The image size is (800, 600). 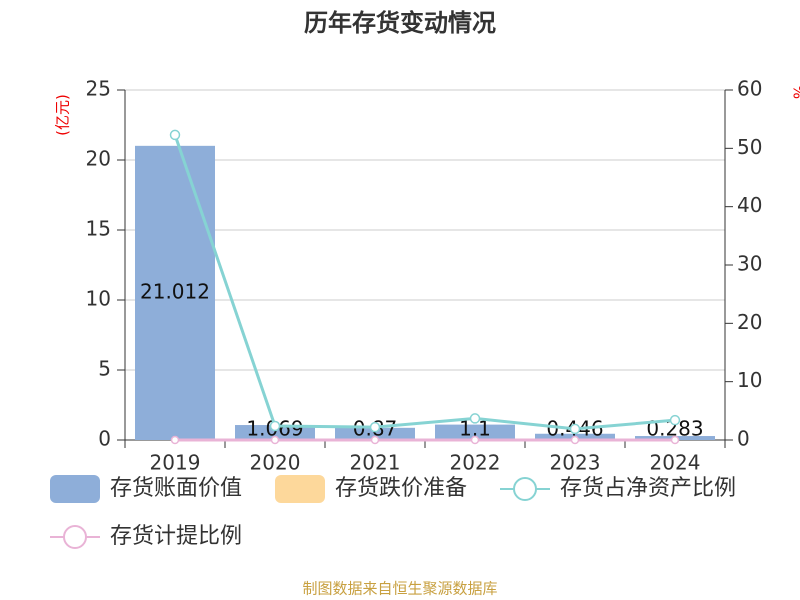 I want to click on y-tick-label: 10, so click(x=98, y=299).